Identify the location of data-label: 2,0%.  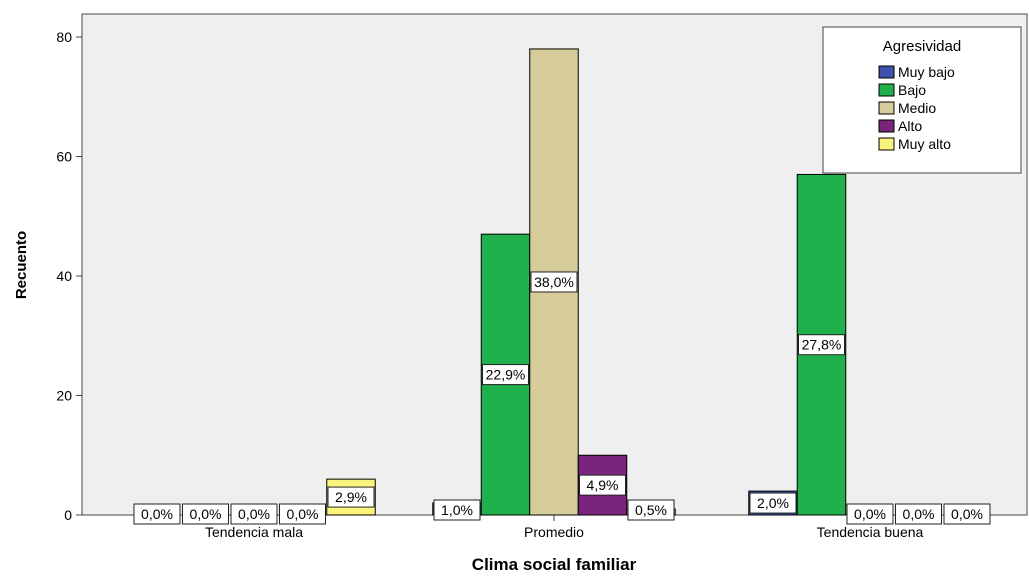
(773, 503).